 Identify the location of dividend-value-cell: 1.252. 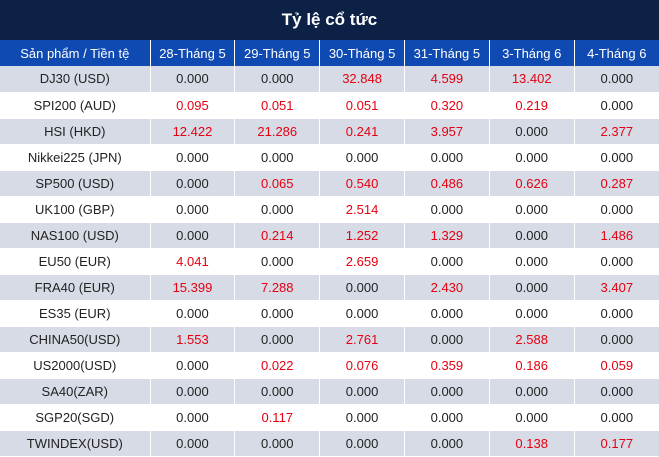
(362, 235).